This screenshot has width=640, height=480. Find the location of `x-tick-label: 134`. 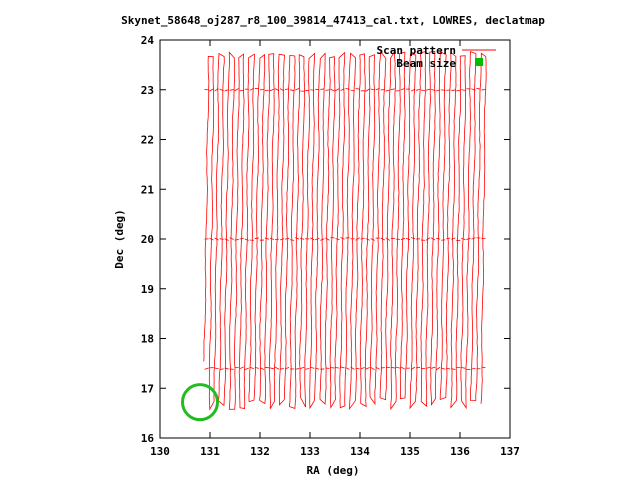

x-tick-label: 134 is located at coordinates (360, 451).